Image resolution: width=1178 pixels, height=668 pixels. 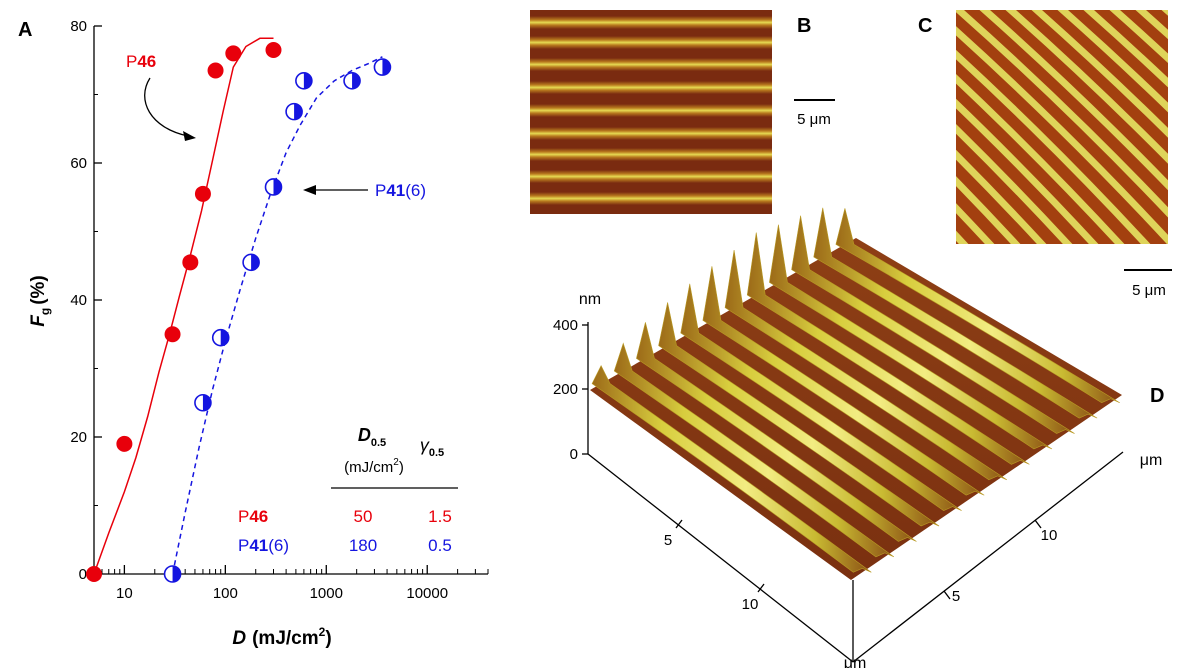 I want to click on x-tick-label: 10000, so click(x=427, y=593).